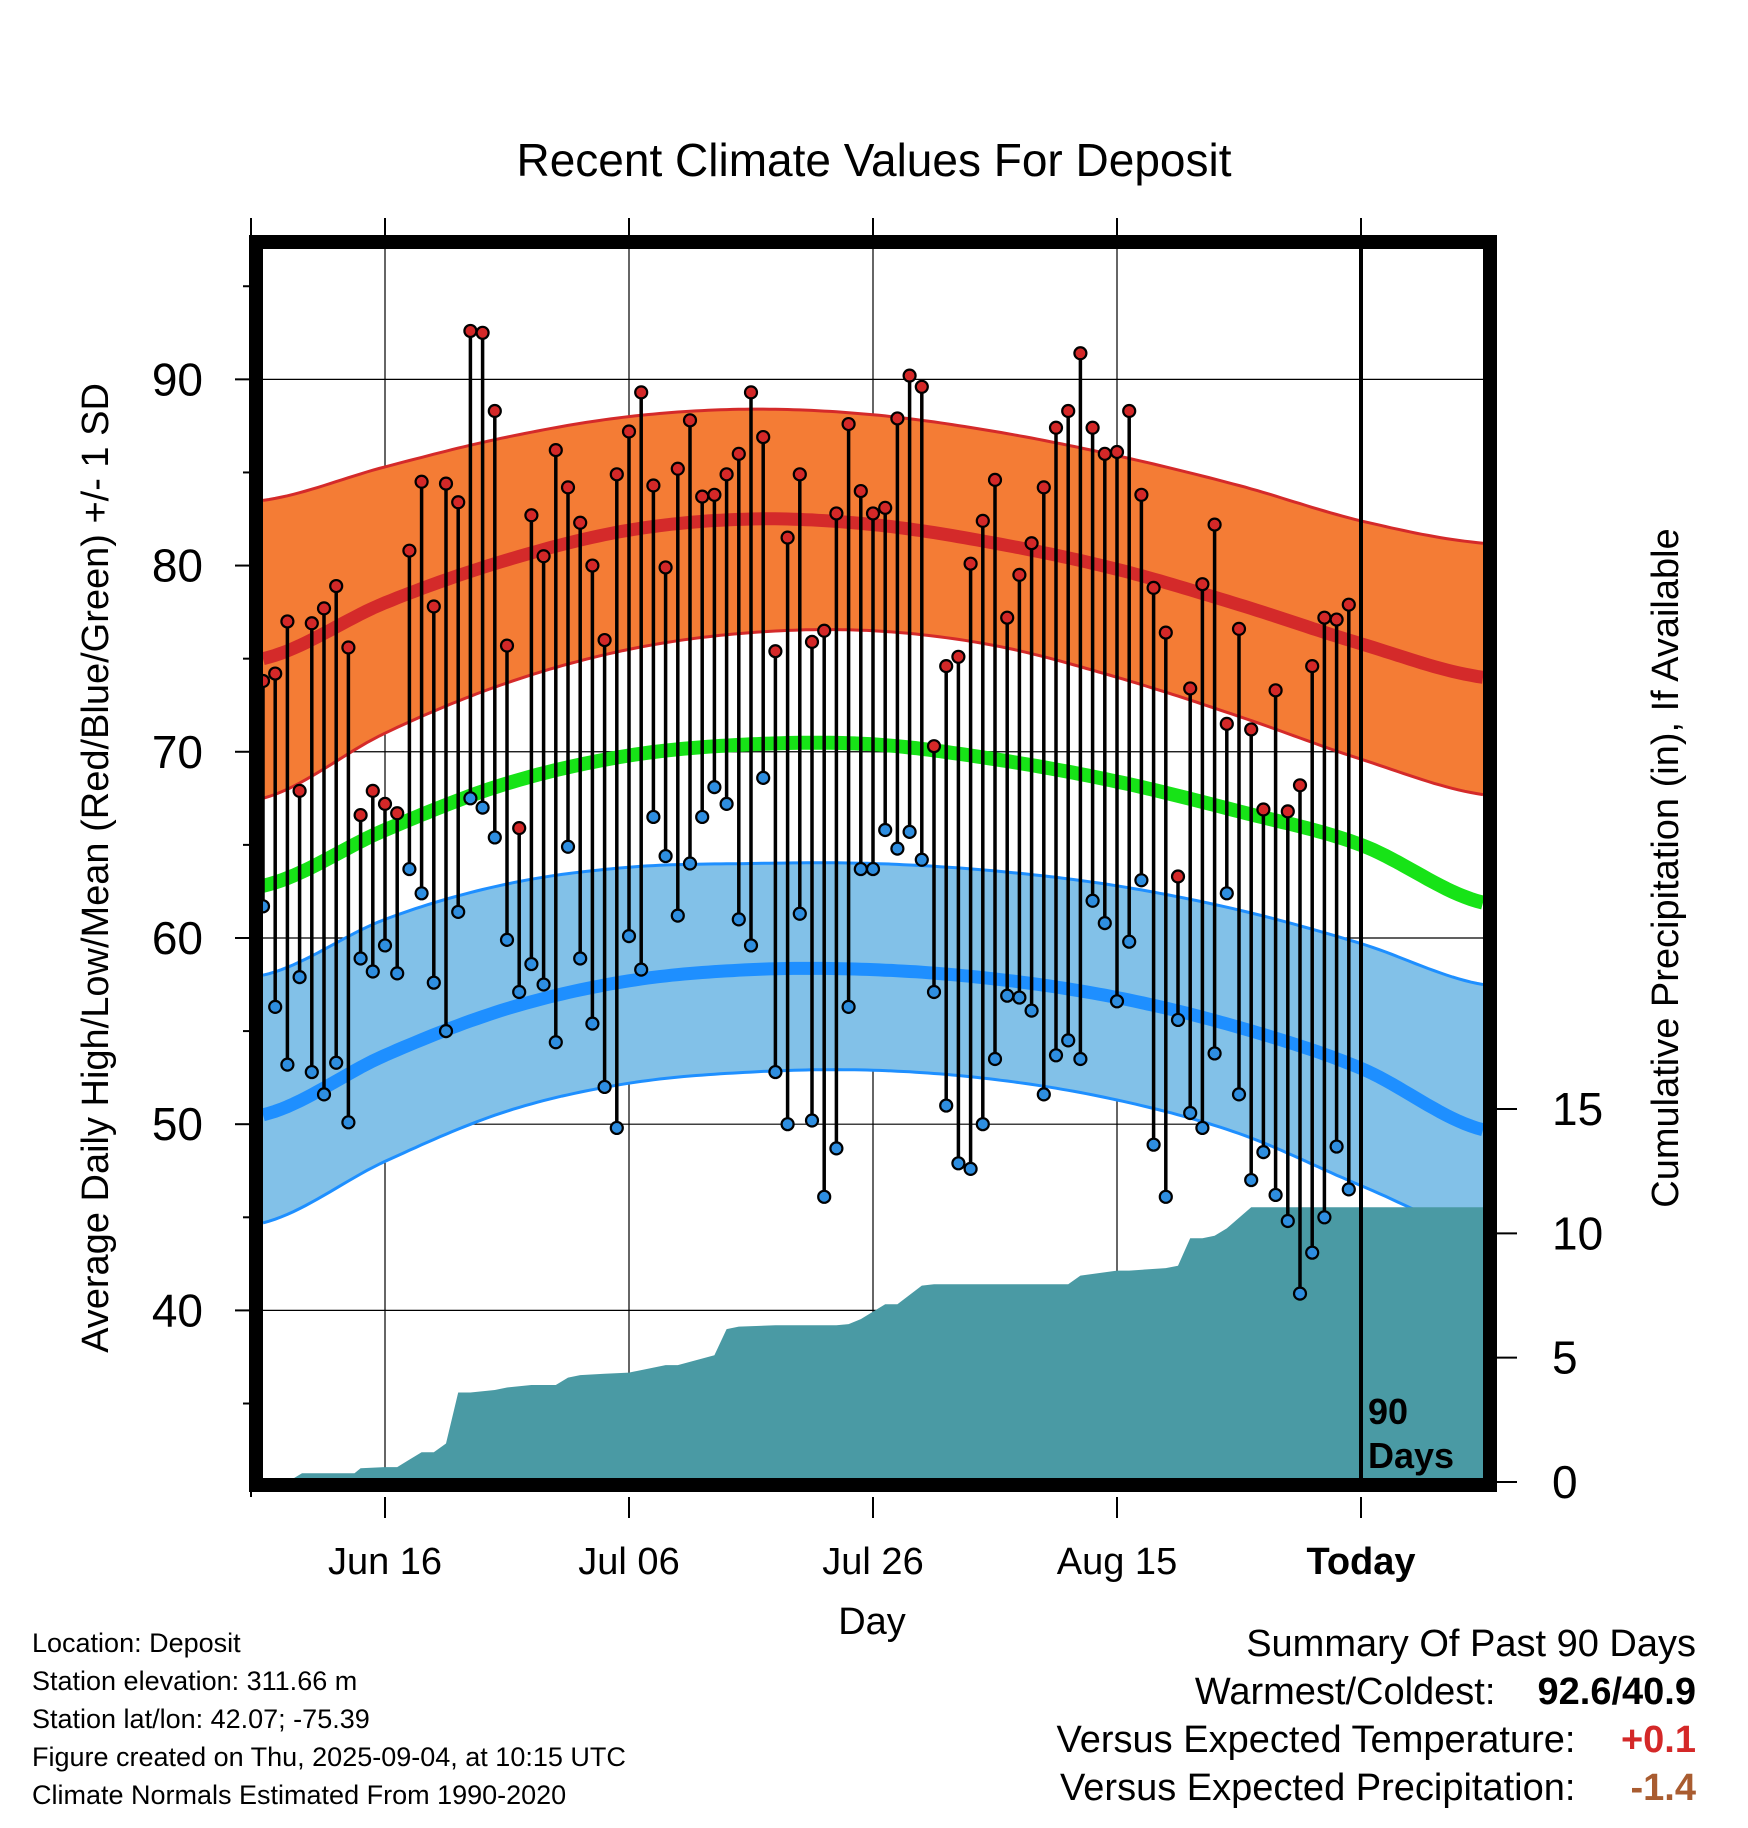  What do you see at coordinates (136, 1643) in the screenshot?
I see `location-text: Location: Deposit` at bounding box center [136, 1643].